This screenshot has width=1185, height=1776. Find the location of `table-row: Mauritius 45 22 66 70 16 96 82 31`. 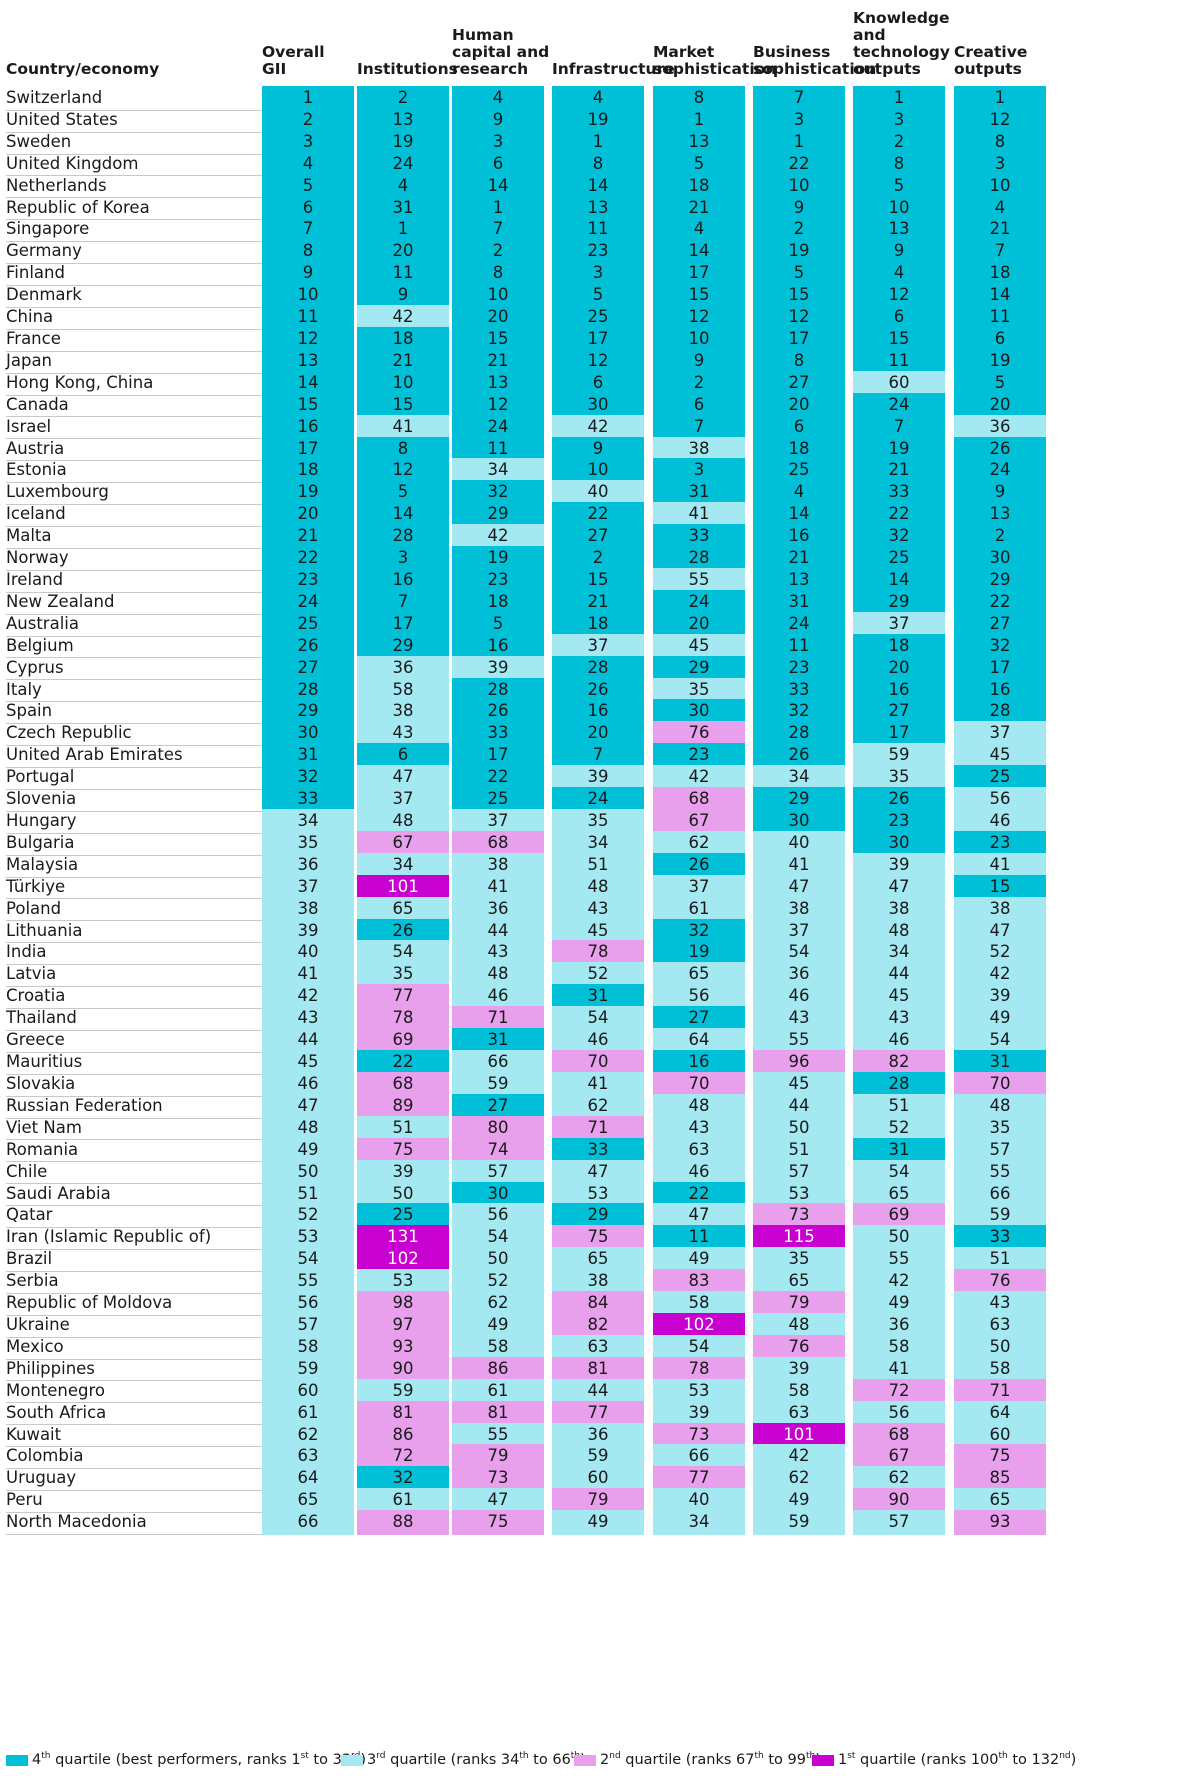

table-row: Mauritius 45 22 66 70 16 96 82 31 is located at coordinates (592, 1062).